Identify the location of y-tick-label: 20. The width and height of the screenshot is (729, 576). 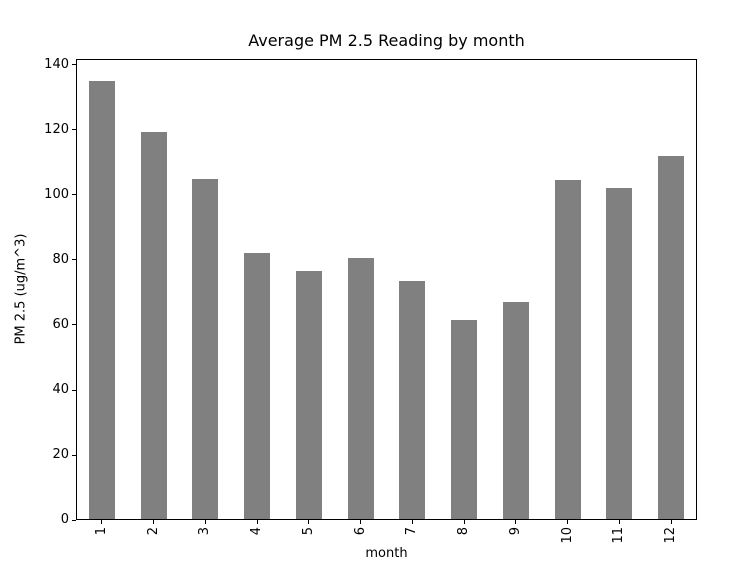
(60, 454).